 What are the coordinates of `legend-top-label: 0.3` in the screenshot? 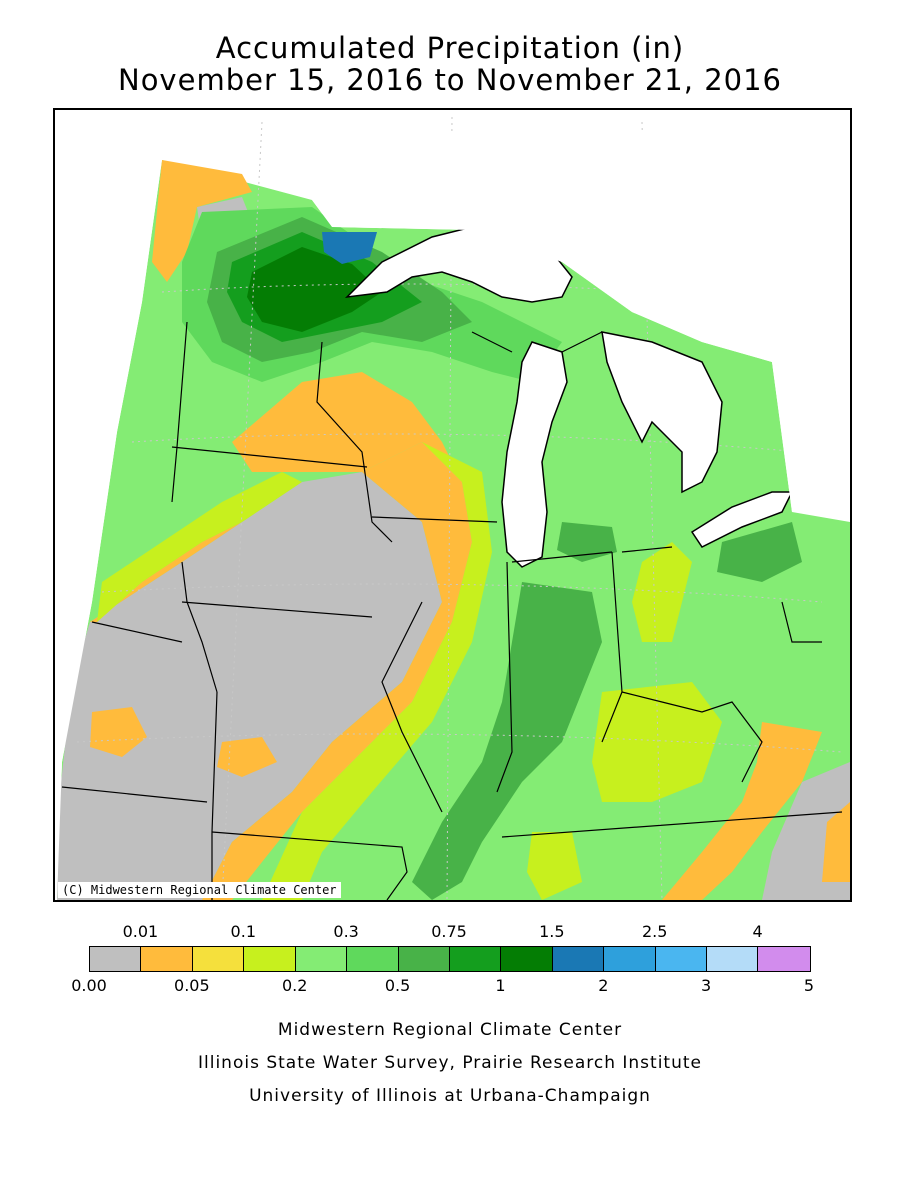 It's located at (346, 931).